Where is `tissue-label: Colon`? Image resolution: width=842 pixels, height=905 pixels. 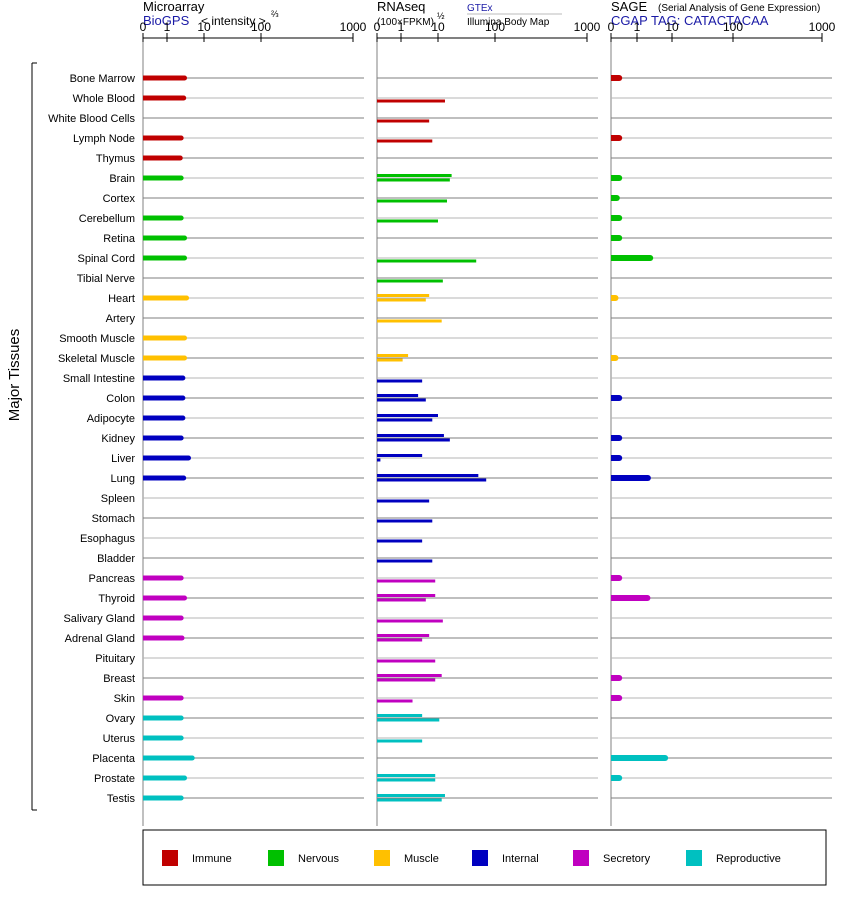
tissue-label: Colon is located at coordinates (120, 399).